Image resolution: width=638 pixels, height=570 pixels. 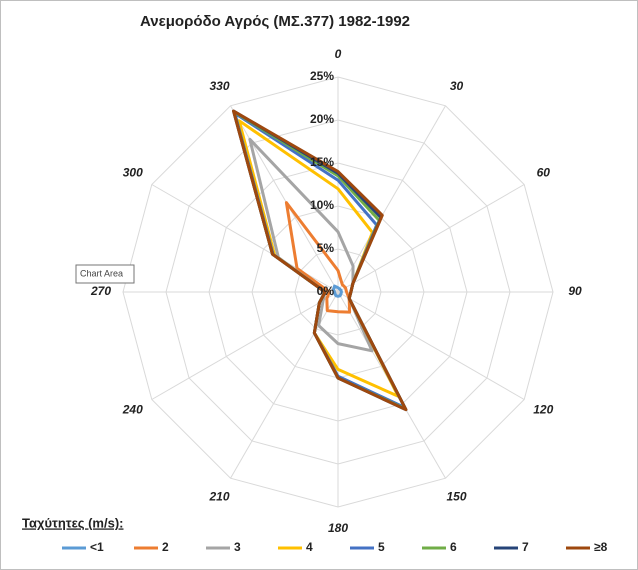 I want to click on r-tick-label: 5%, so click(x=326, y=248).